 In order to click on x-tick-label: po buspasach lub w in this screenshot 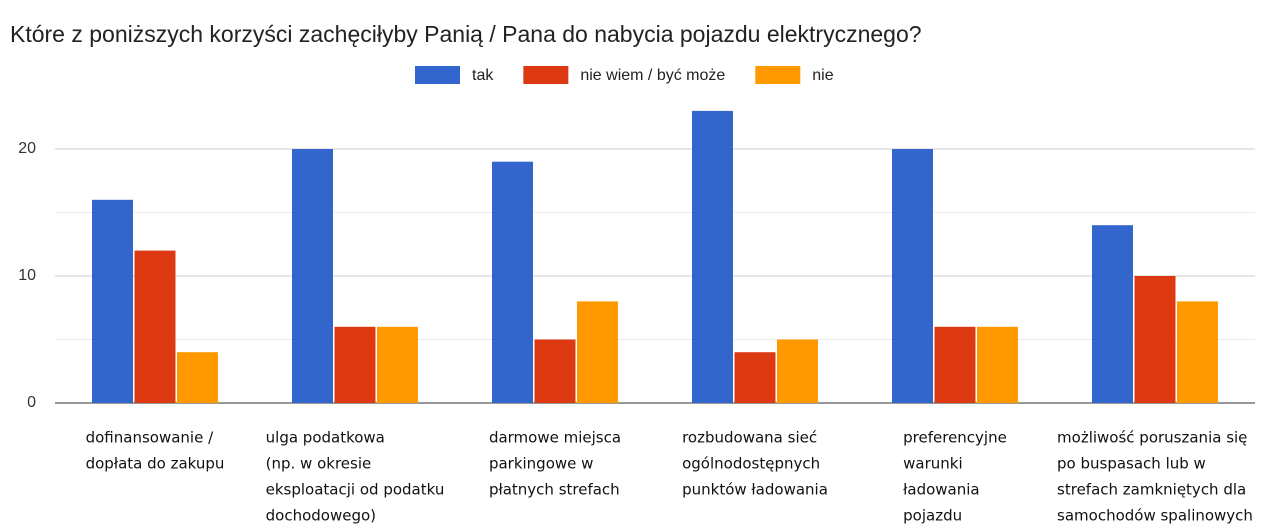, I will do `click(1131, 464)`.